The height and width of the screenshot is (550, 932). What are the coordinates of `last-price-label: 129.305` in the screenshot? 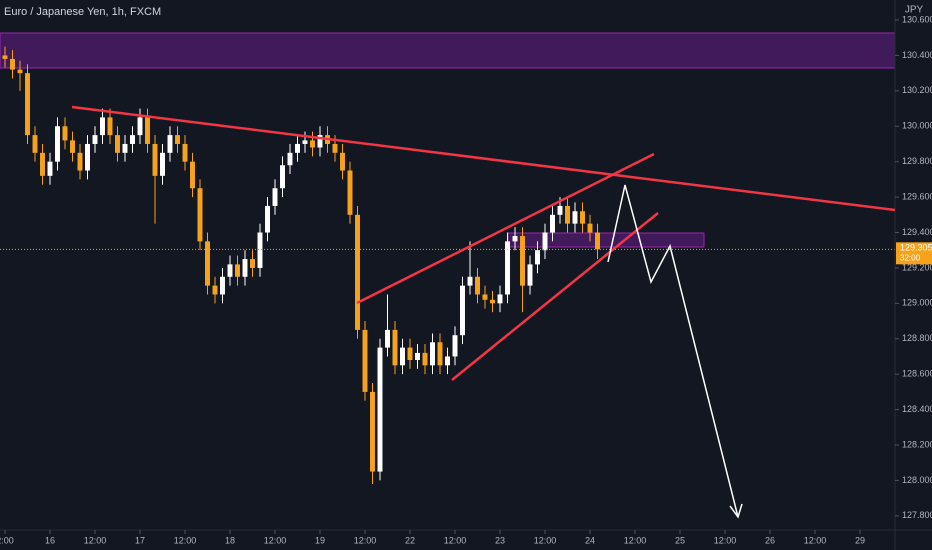 It's located at (916, 248).